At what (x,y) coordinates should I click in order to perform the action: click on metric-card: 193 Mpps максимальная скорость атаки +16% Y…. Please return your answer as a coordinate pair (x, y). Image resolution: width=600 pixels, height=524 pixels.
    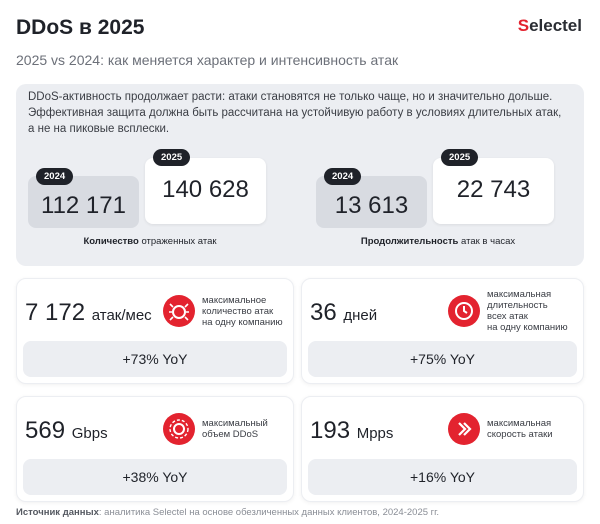
    Looking at the image, I should click on (442, 449).